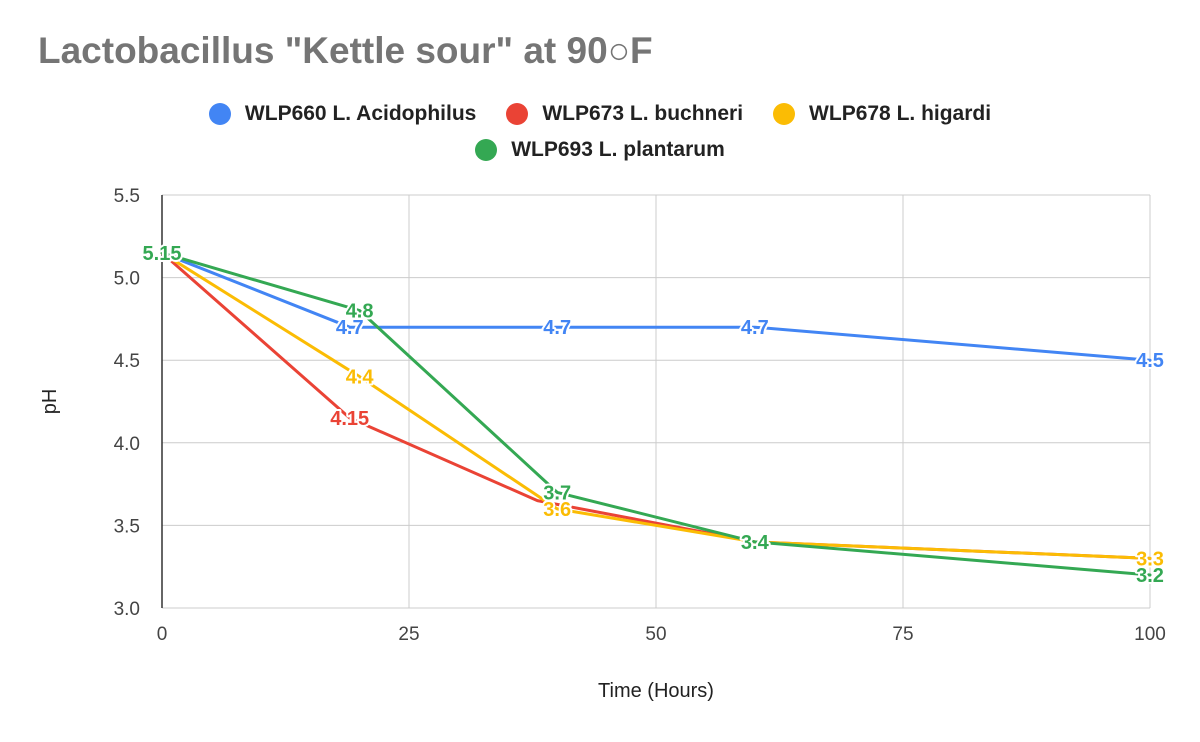  What do you see at coordinates (219, 114) in the screenshot?
I see `legend-swatch-wlp660` at bounding box center [219, 114].